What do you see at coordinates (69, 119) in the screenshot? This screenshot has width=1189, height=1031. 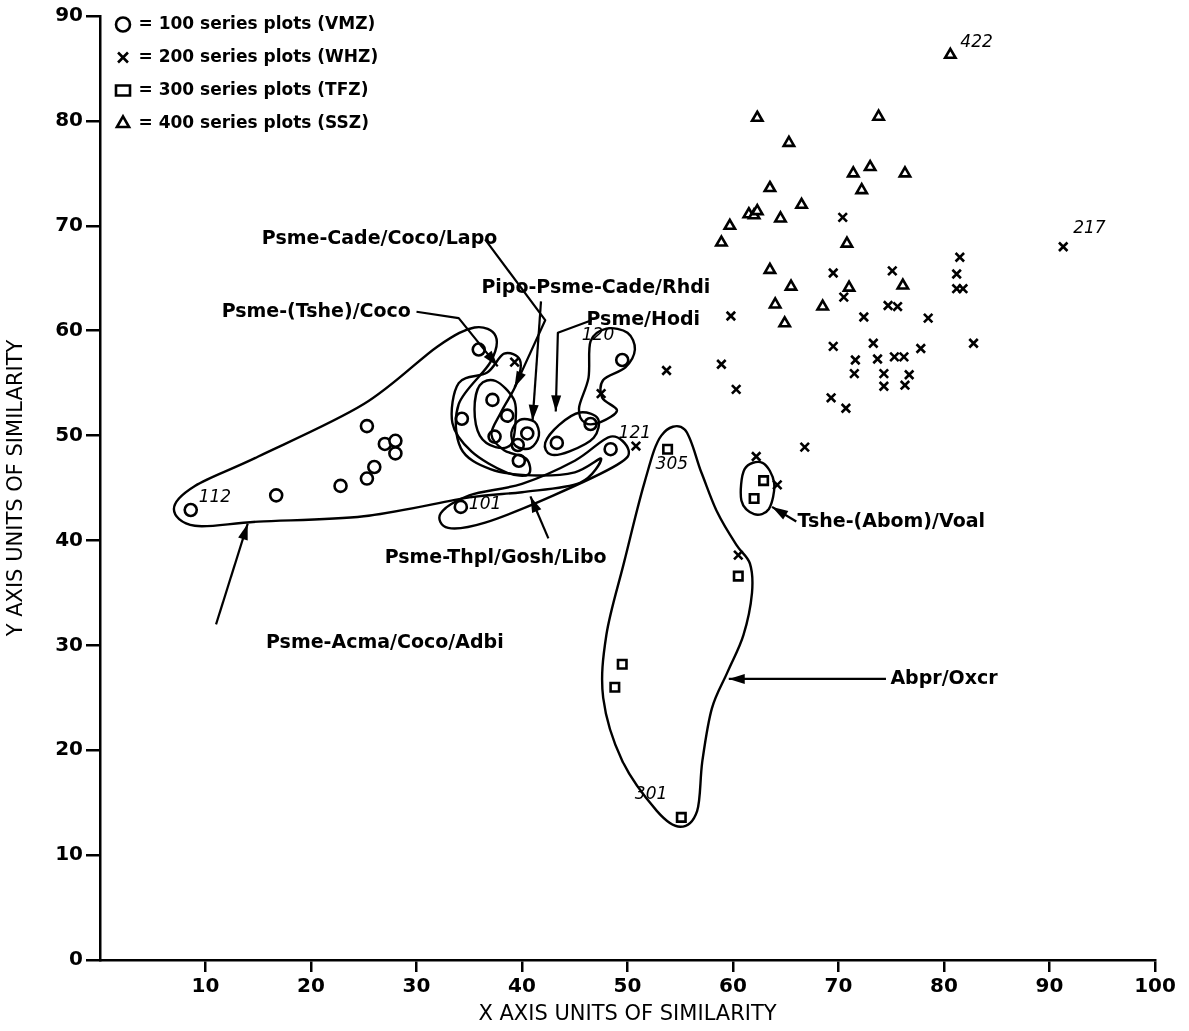 I see `y-tick-label: 80` at bounding box center [69, 119].